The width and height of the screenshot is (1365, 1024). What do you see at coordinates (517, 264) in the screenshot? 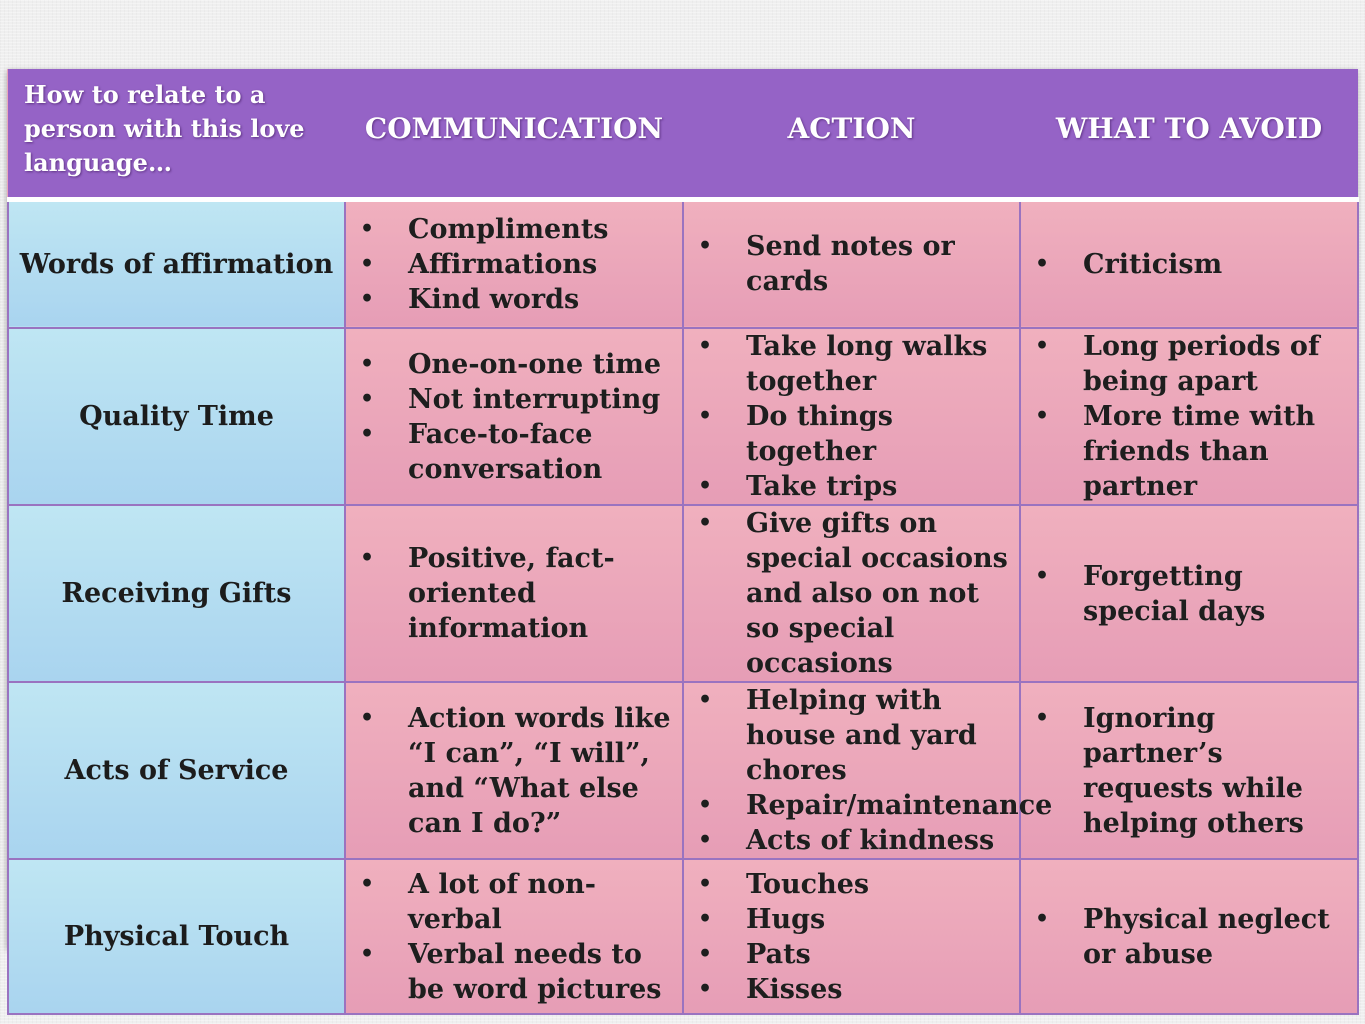
I see `list-item: Affirmations` at bounding box center [517, 264].